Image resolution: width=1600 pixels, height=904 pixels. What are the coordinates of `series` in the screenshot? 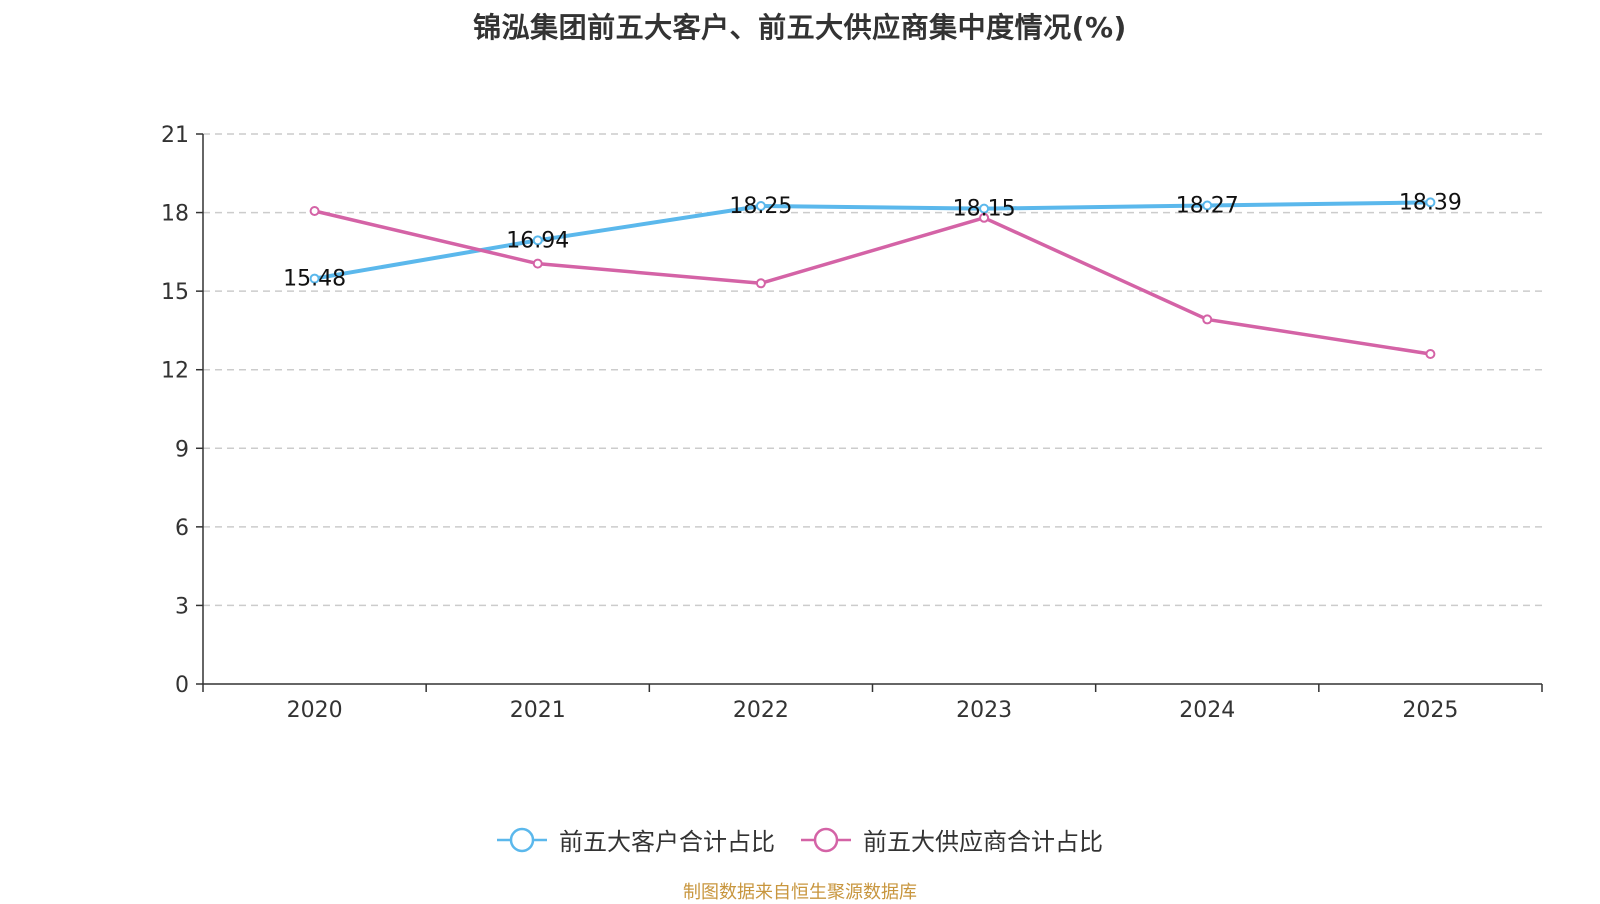 It's located at (872, 278).